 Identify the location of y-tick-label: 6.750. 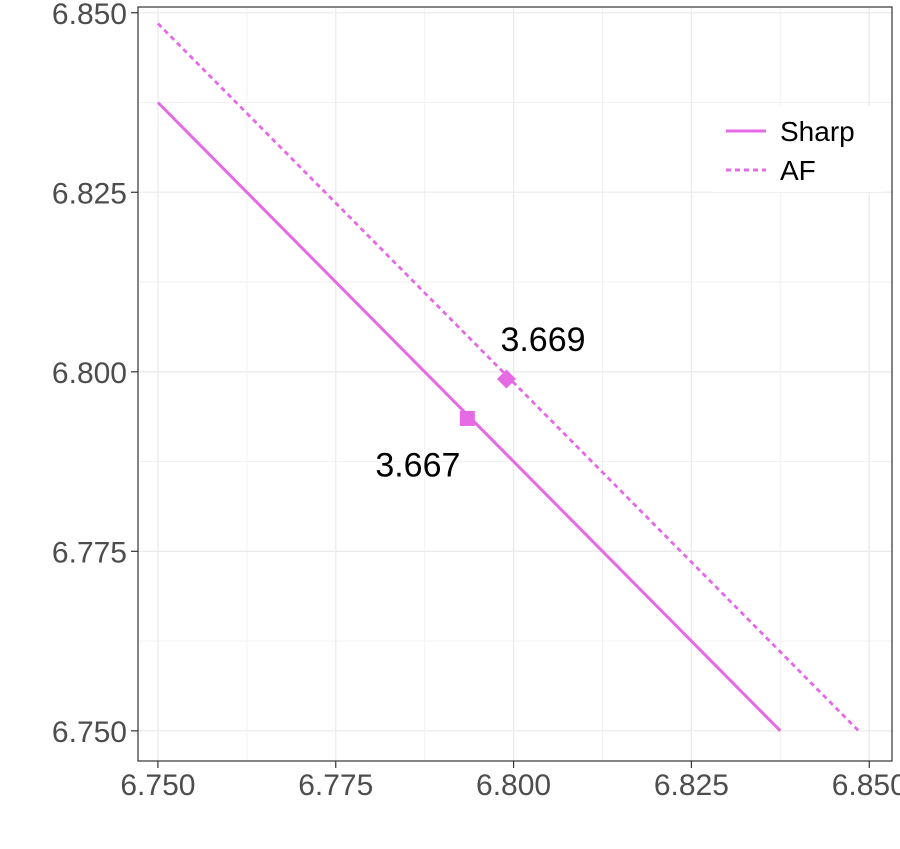
(89, 732).